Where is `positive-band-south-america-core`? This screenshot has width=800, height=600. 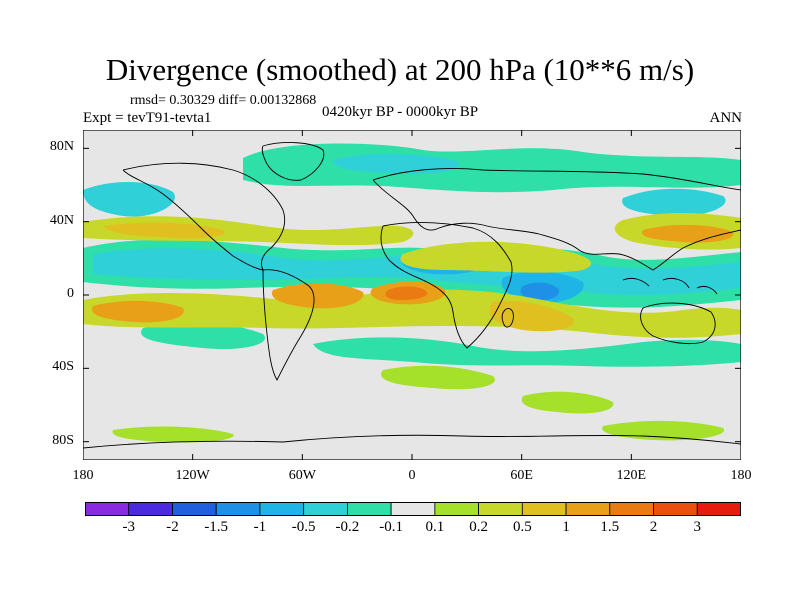 positive-band-south-america-core is located at coordinates (317, 296).